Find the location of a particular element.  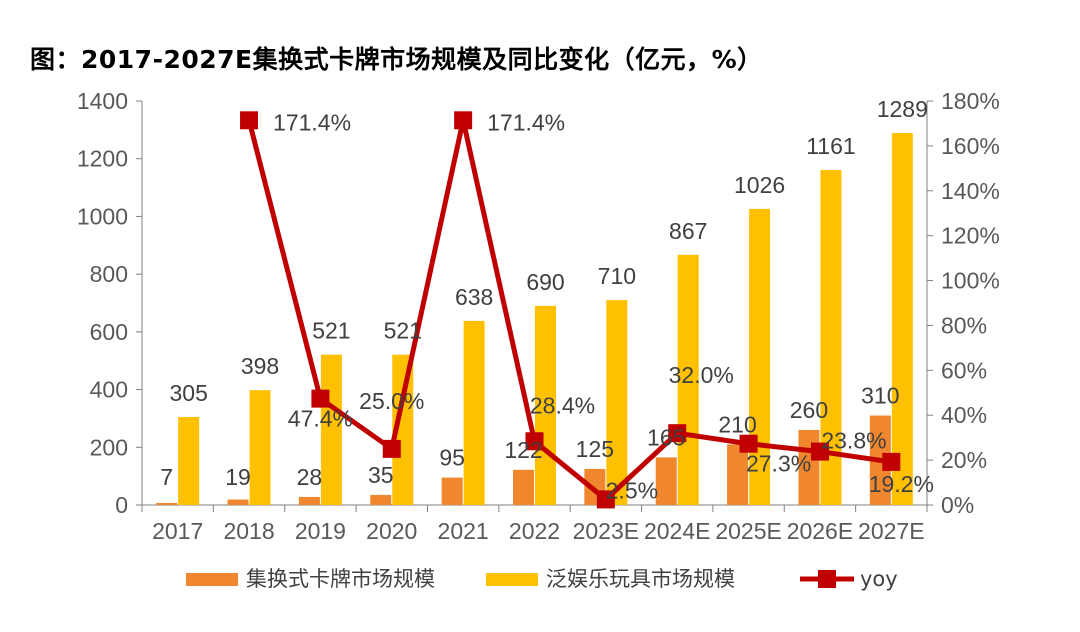

x-tick-label: 2019 is located at coordinates (320, 531).